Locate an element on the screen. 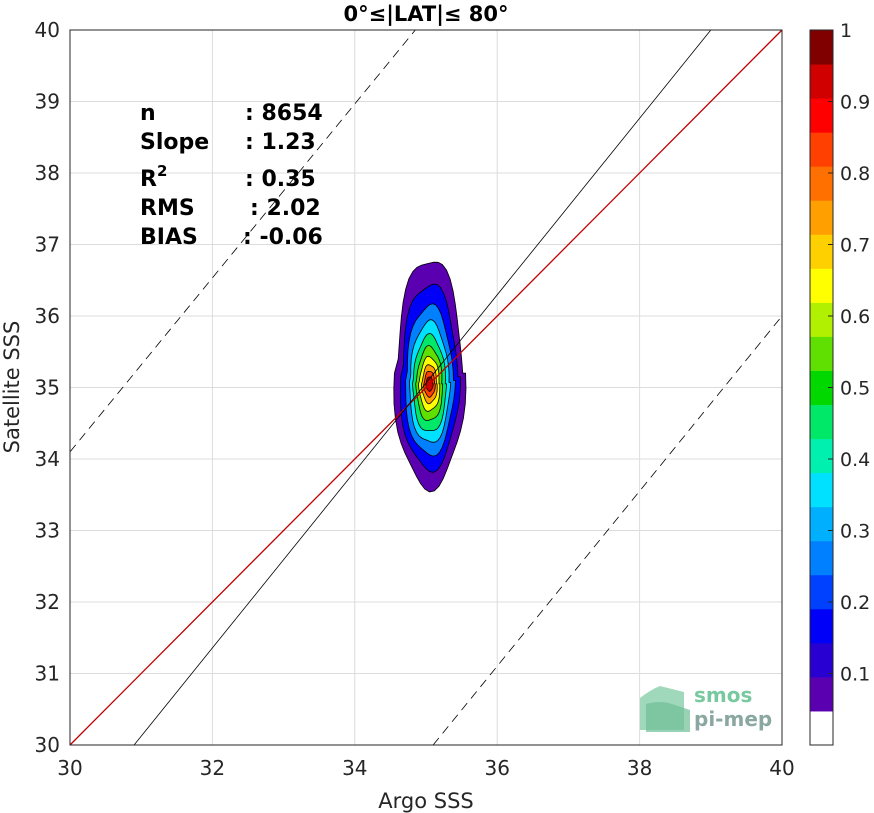 The height and width of the screenshot is (813, 874). colorbar-tick-label: 0.3 is located at coordinates (855, 532).